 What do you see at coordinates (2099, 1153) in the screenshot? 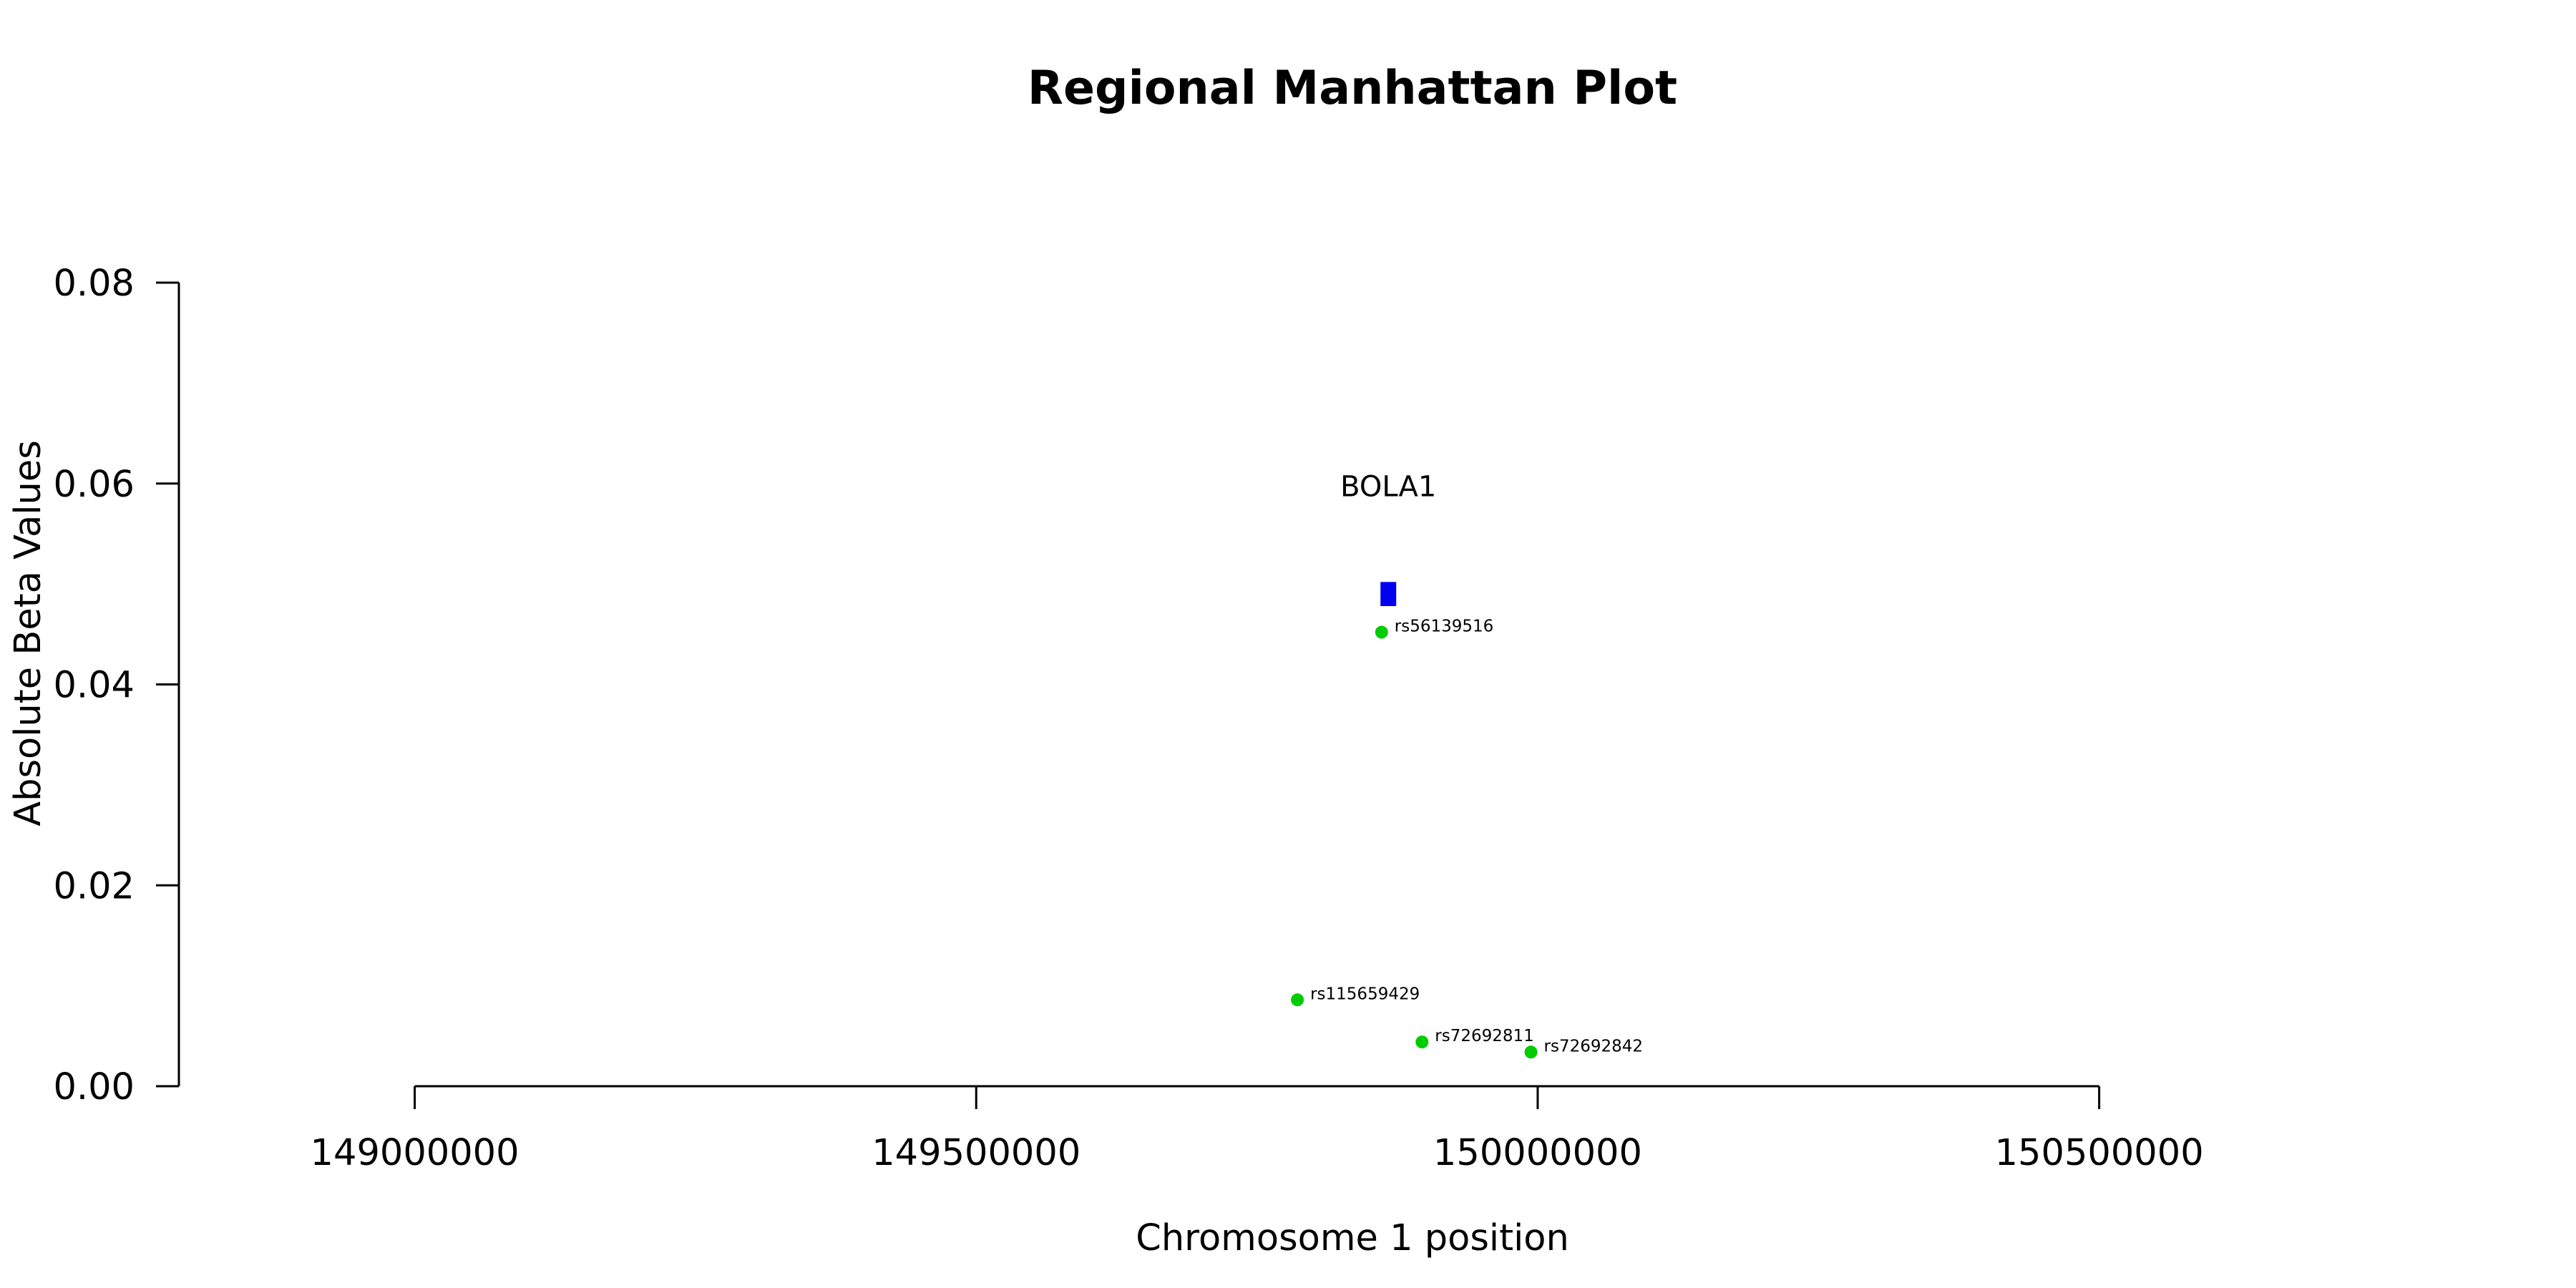
I see `x-tick-label: 150500000` at bounding box center [2099, 1153].